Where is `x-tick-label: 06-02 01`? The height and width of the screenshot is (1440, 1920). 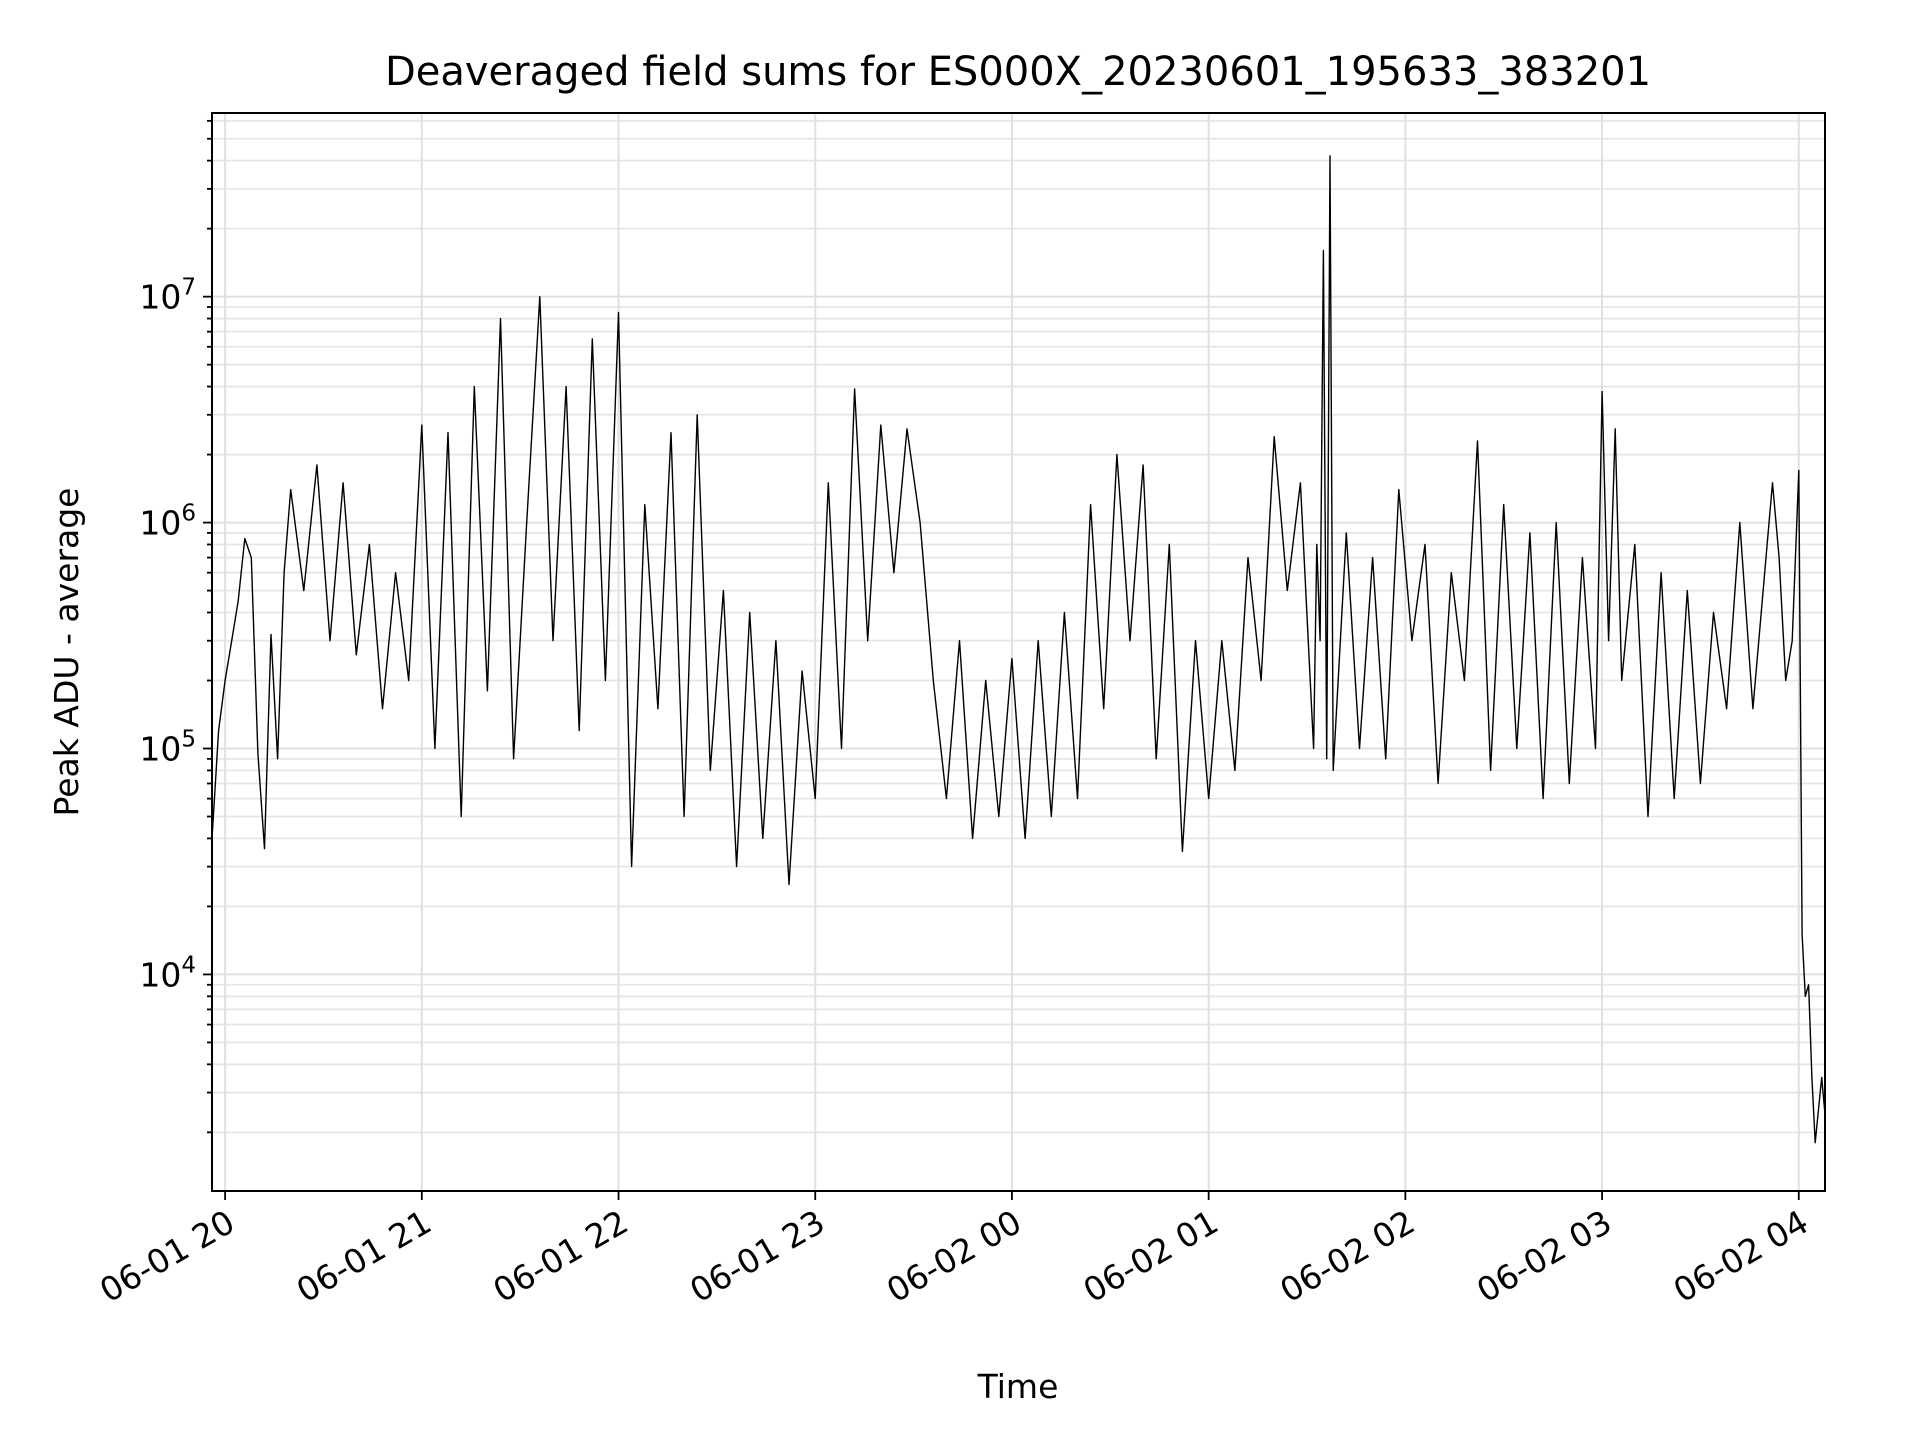 x-tick-label: 06-02 01 is located at coordinates (1151, 1256).